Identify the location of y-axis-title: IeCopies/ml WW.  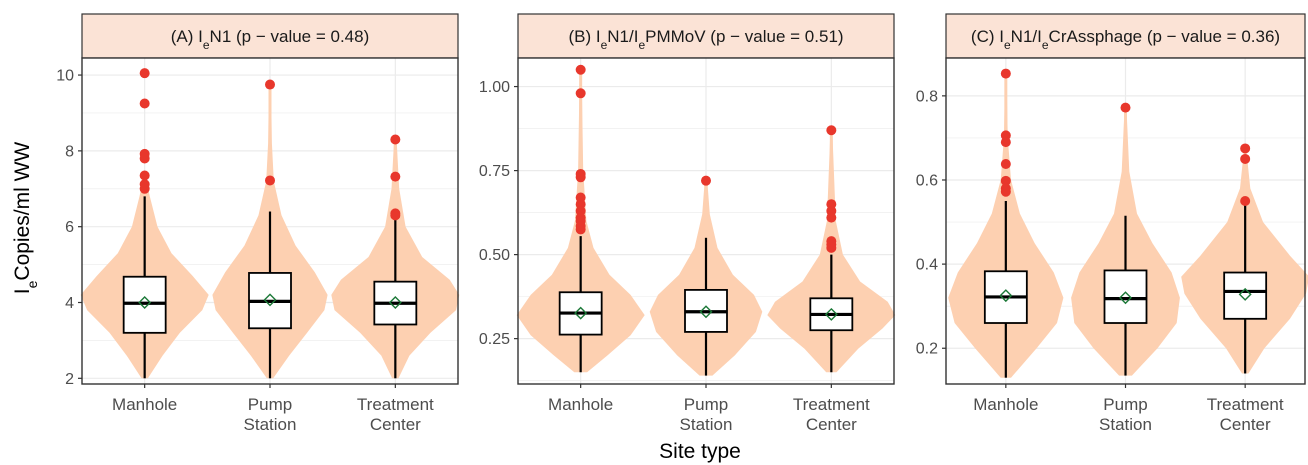
(25, 218).